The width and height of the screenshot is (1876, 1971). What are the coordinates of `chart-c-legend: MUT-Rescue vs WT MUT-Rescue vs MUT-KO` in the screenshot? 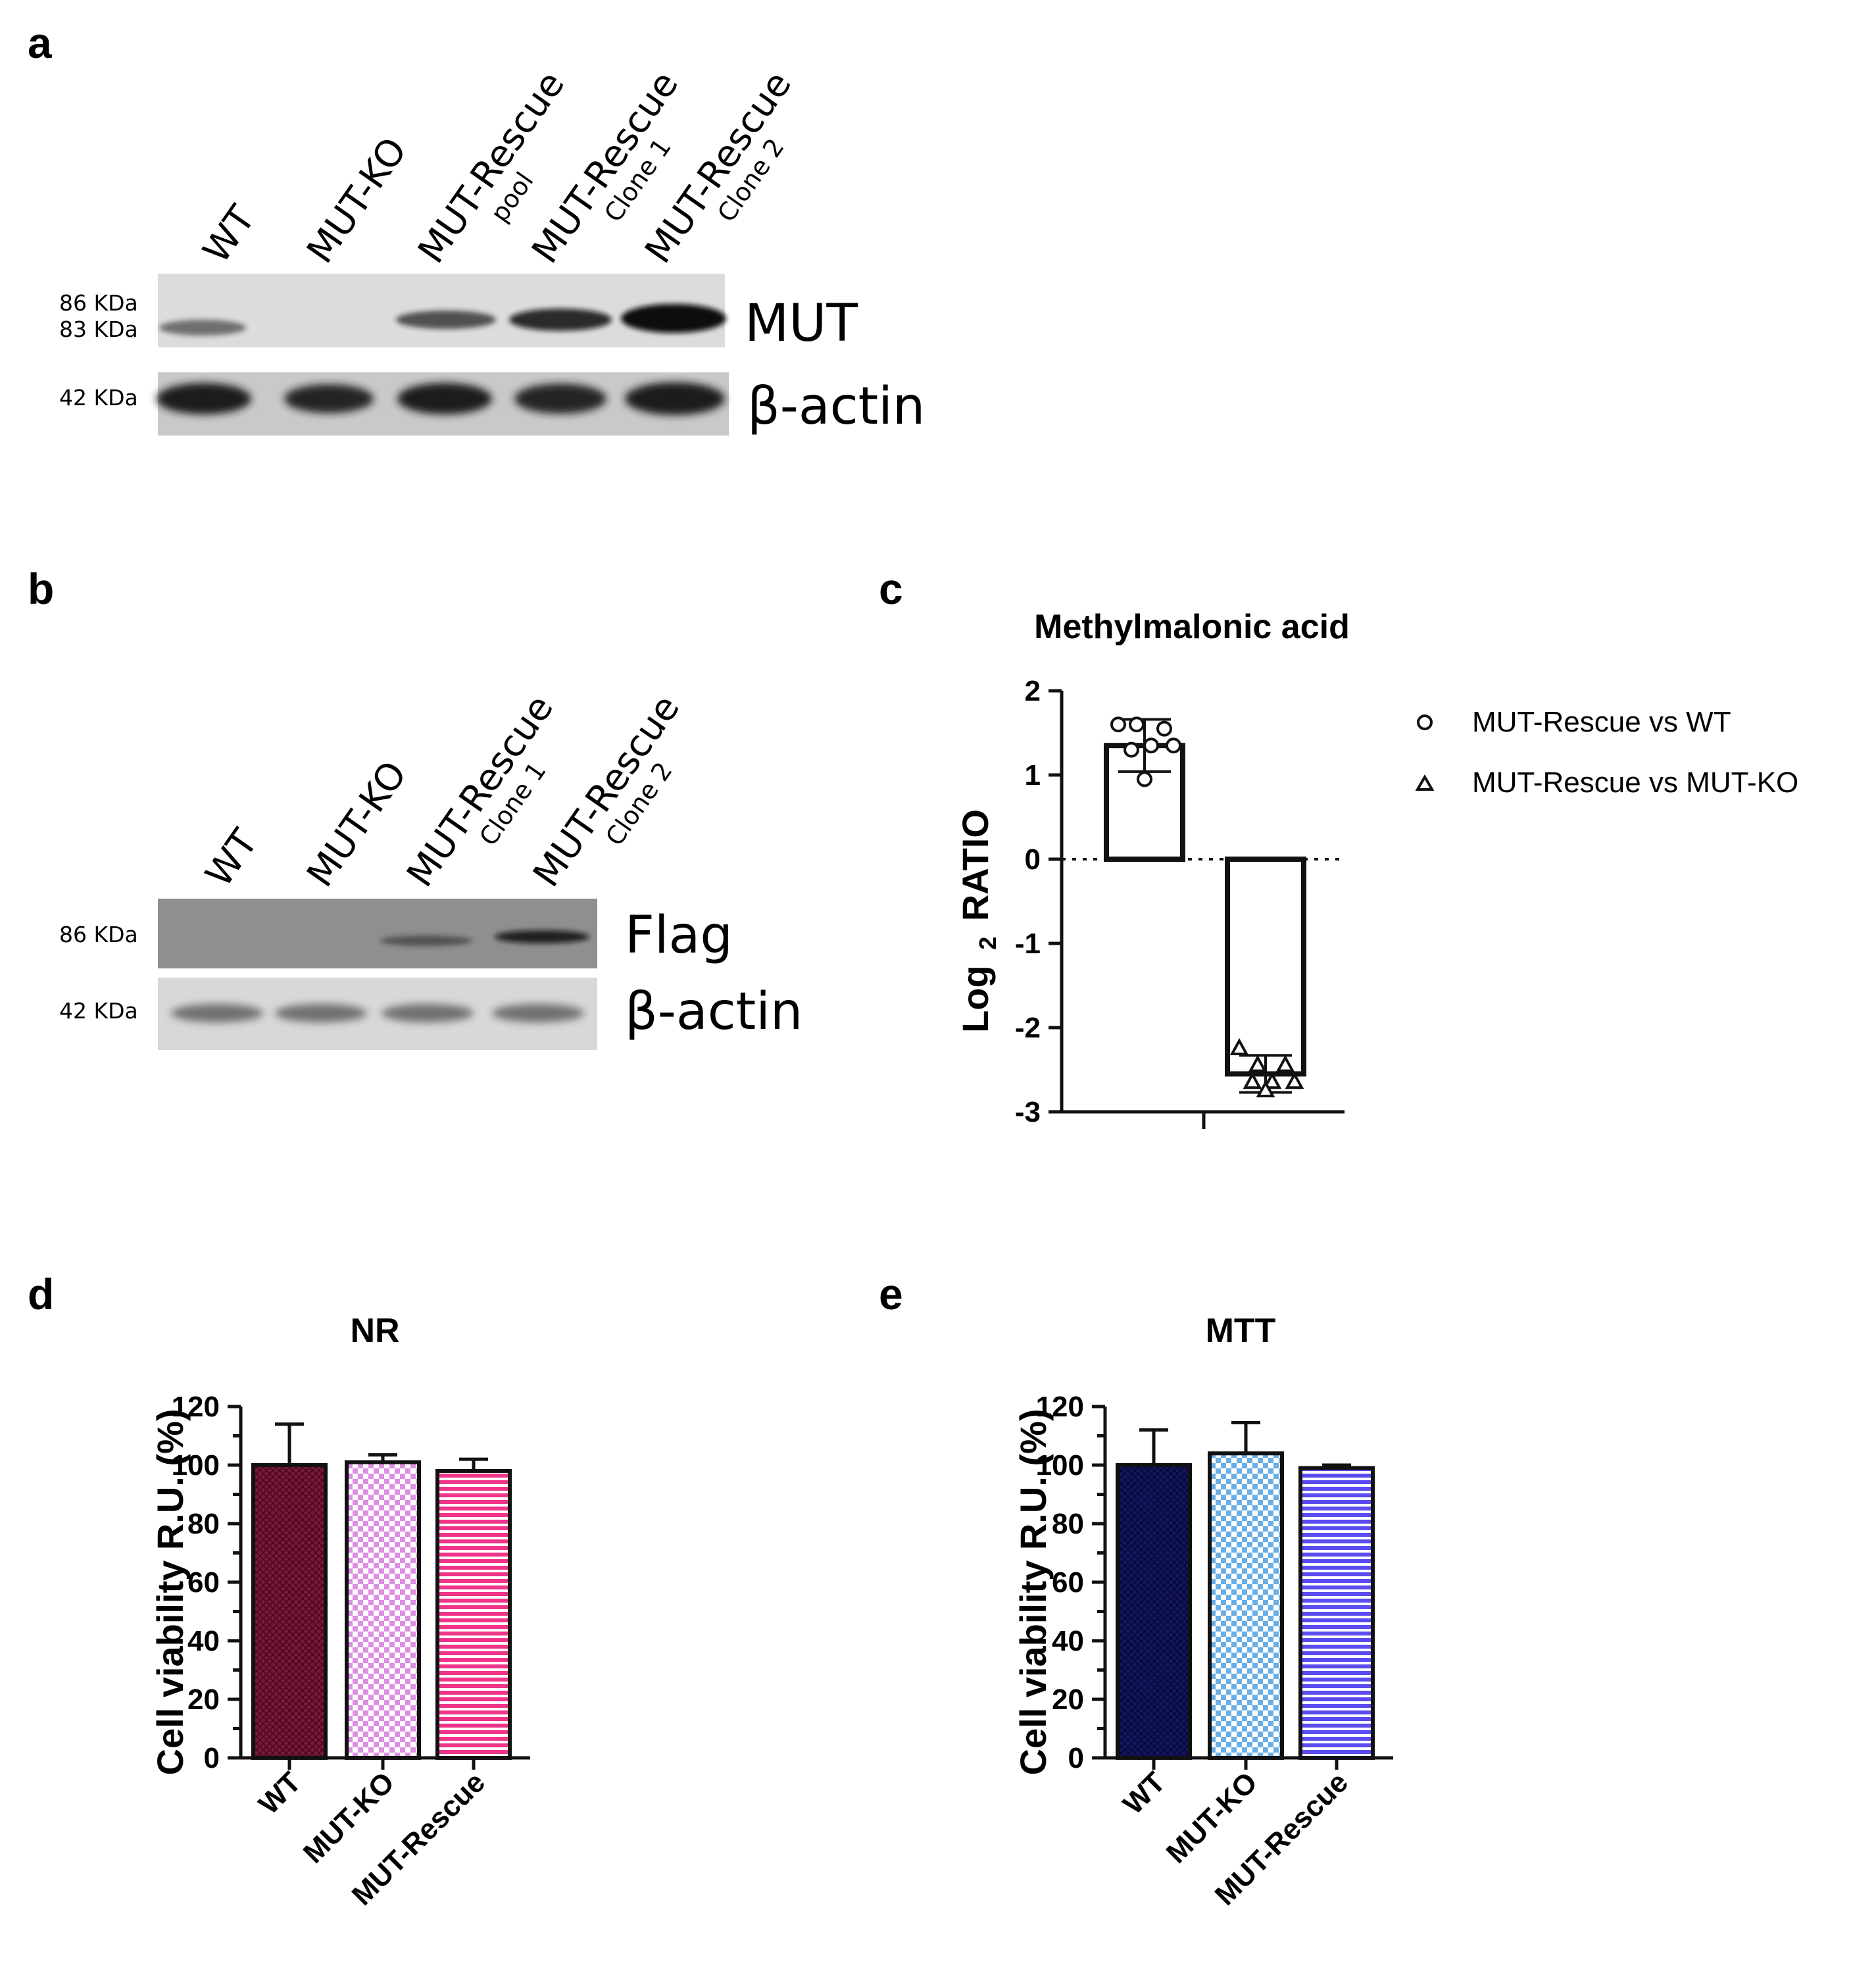 It's located at (1607, 752).